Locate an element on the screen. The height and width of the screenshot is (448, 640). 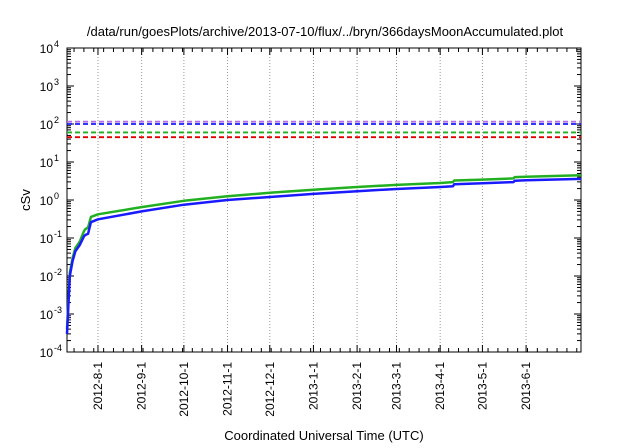
y-axis-label: cSv is located at coordinates (25, 200).